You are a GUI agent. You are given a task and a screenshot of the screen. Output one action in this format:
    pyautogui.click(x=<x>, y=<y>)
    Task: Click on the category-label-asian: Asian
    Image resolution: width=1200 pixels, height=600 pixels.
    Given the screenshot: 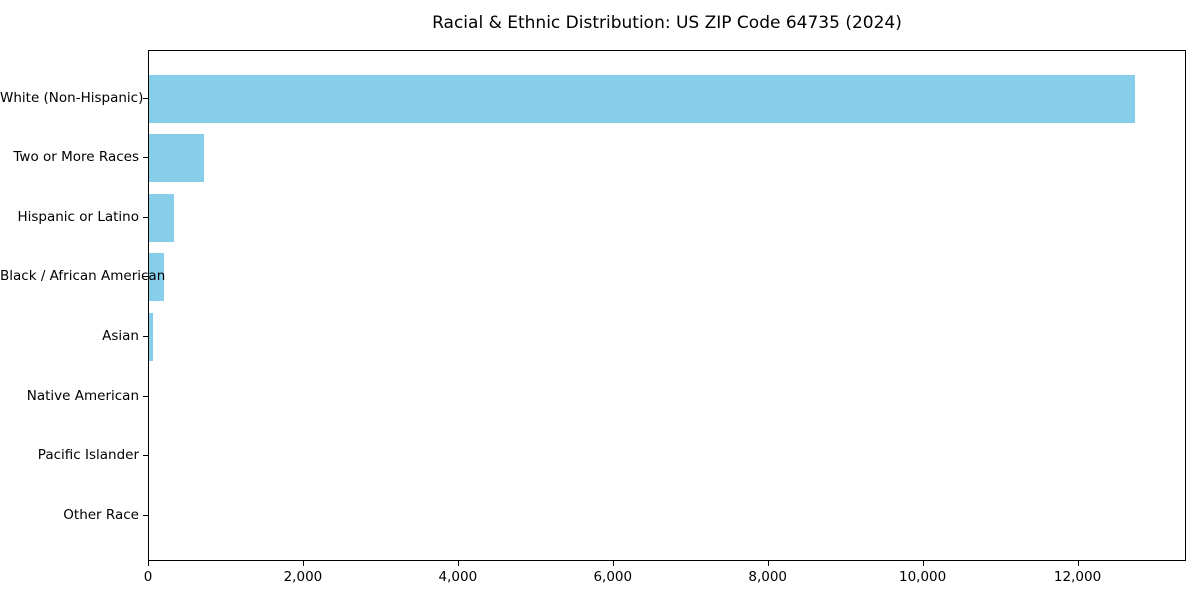 What is the action you would take?
    pyautogui.click(x=120, y=335)
    